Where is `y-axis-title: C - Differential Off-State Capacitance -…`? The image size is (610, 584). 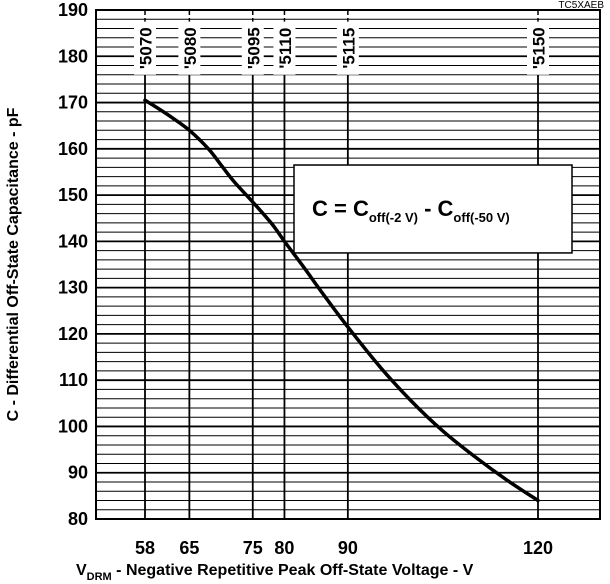
y-axis-title: C - Differential Off-State Capacitance -… is located at coordinates (13, 264).